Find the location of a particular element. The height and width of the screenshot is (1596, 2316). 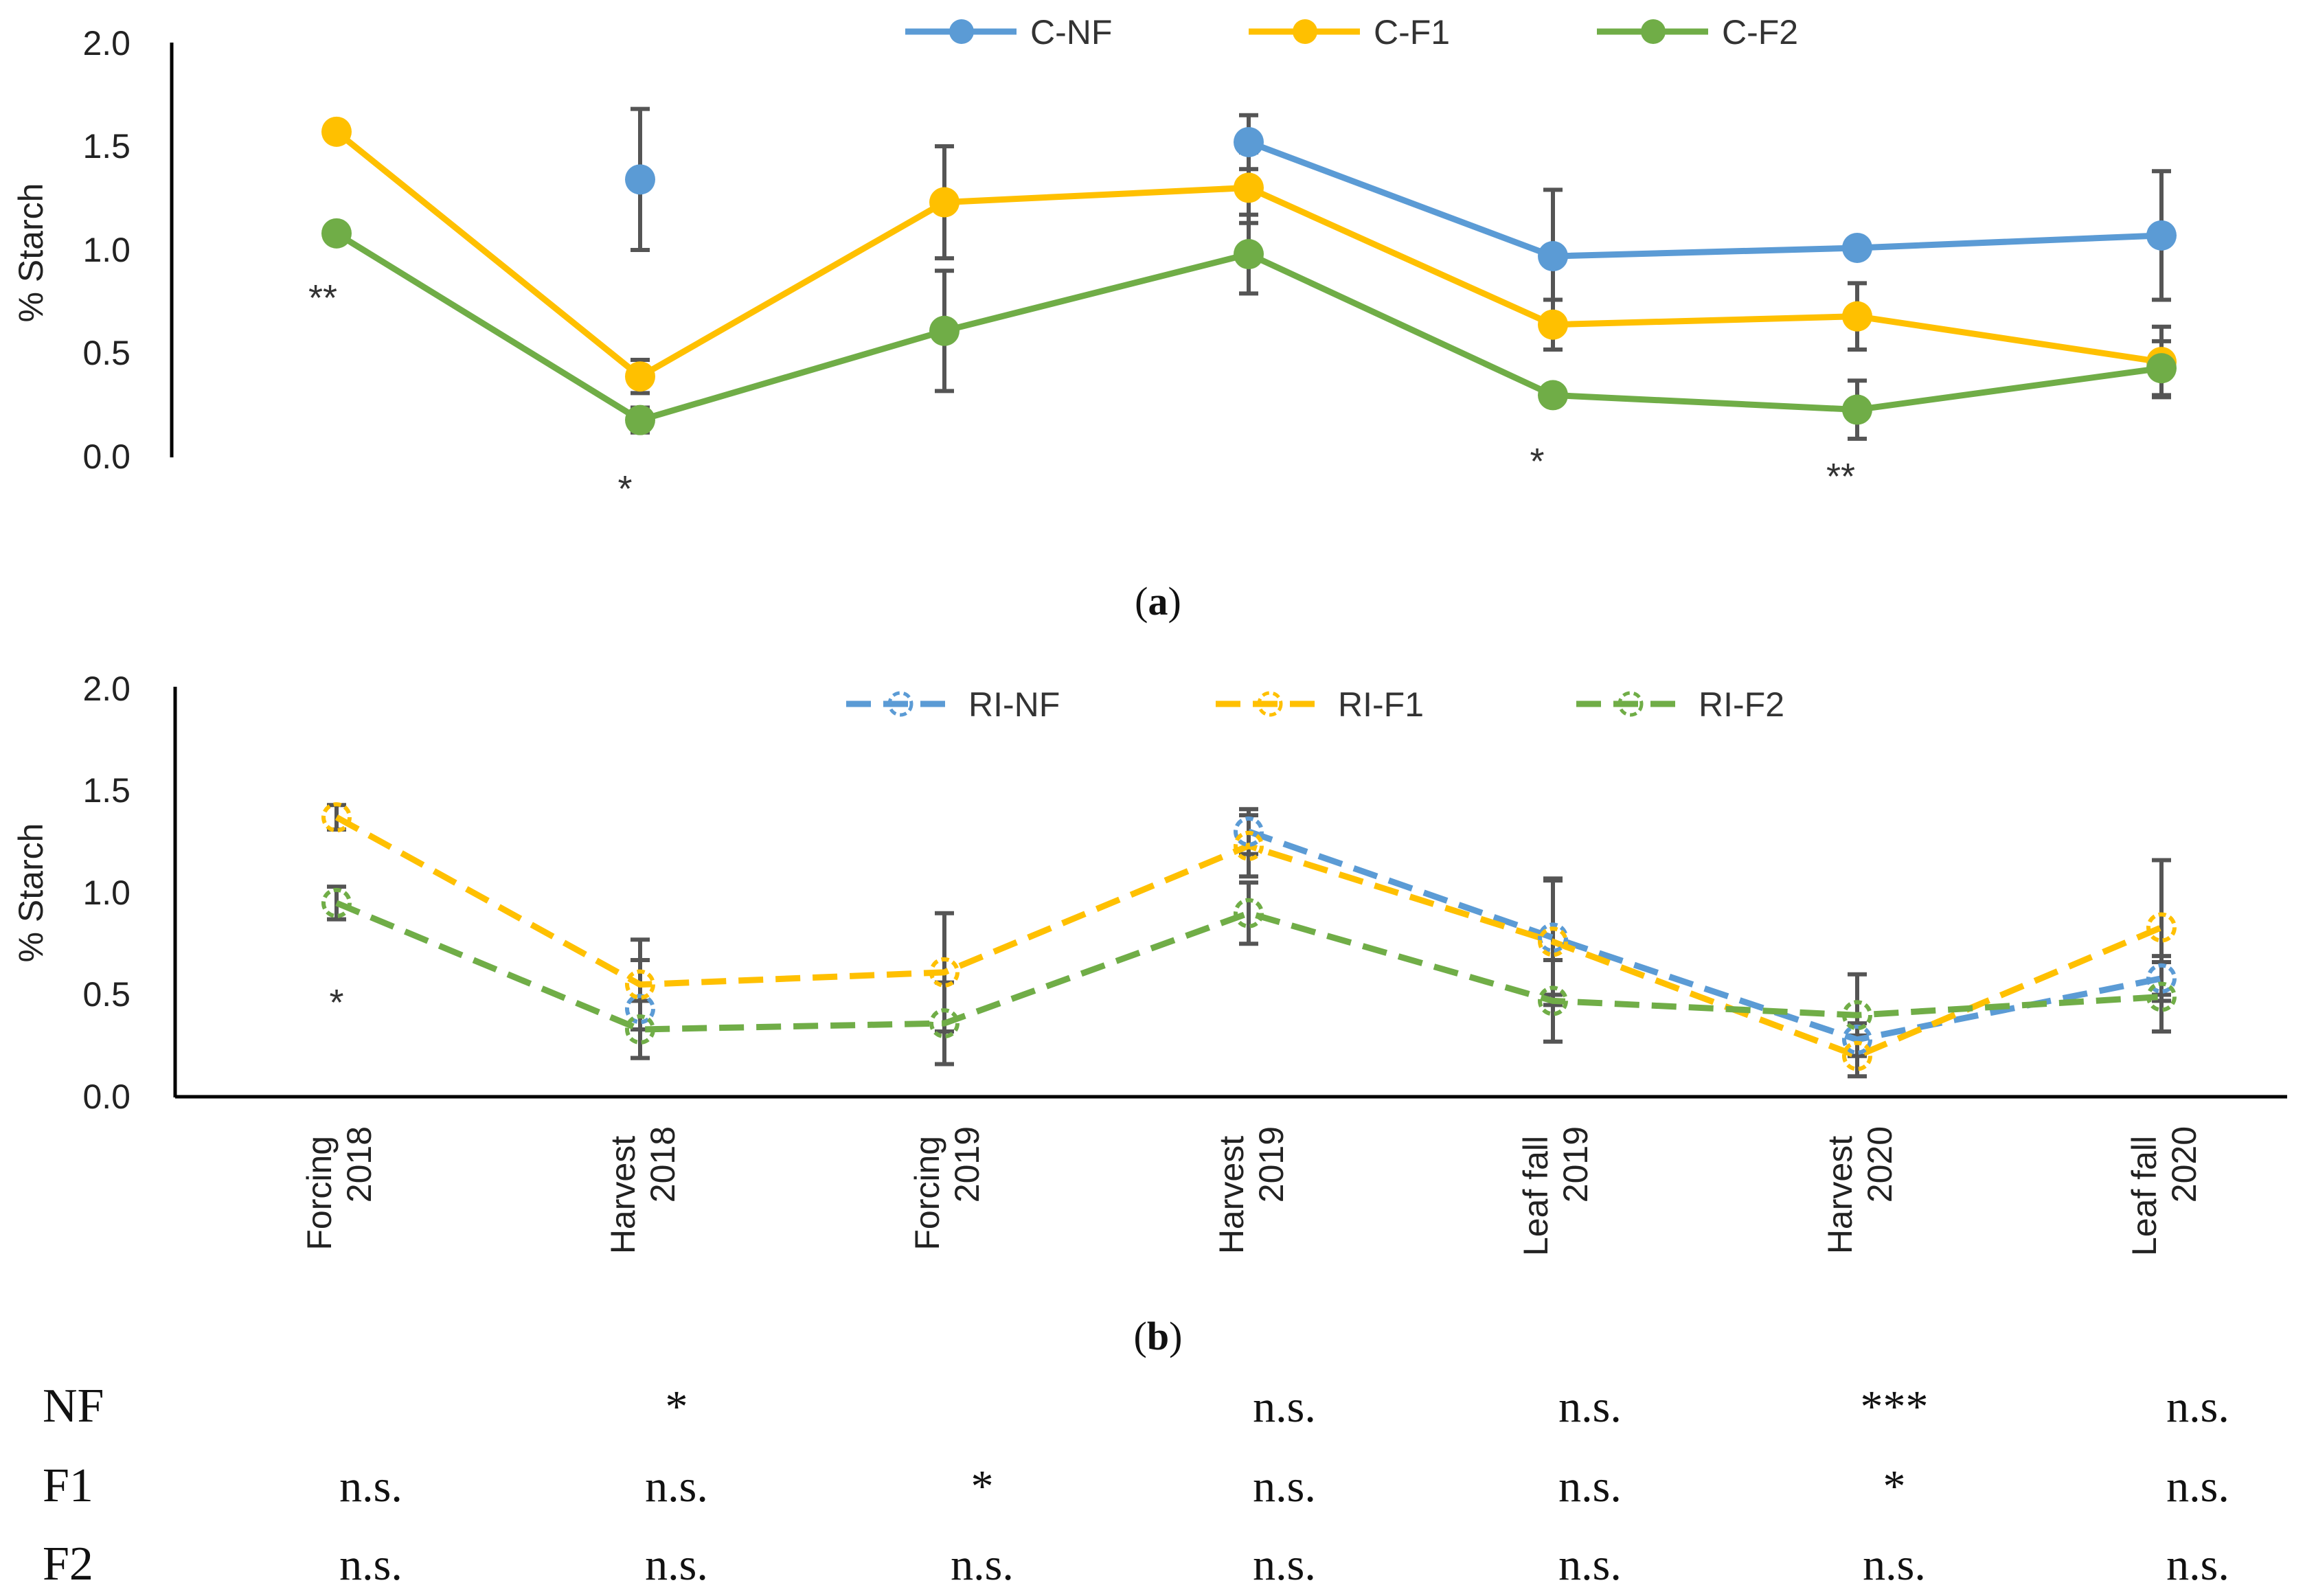

legend-label: C-NF is located at coordinates (1071, 32).